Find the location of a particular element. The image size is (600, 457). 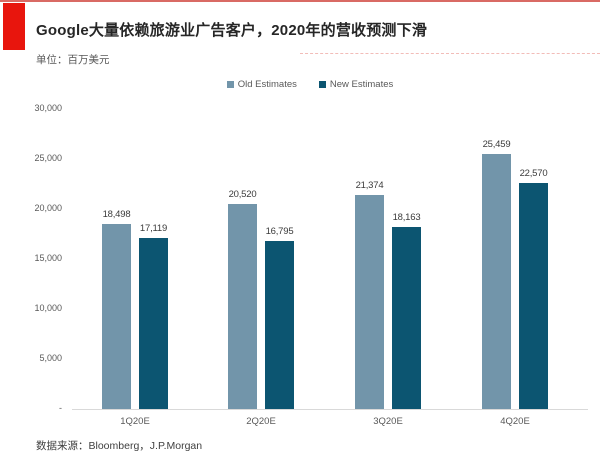

legend-label: Old Estimates is located at coordinates (267, 84).